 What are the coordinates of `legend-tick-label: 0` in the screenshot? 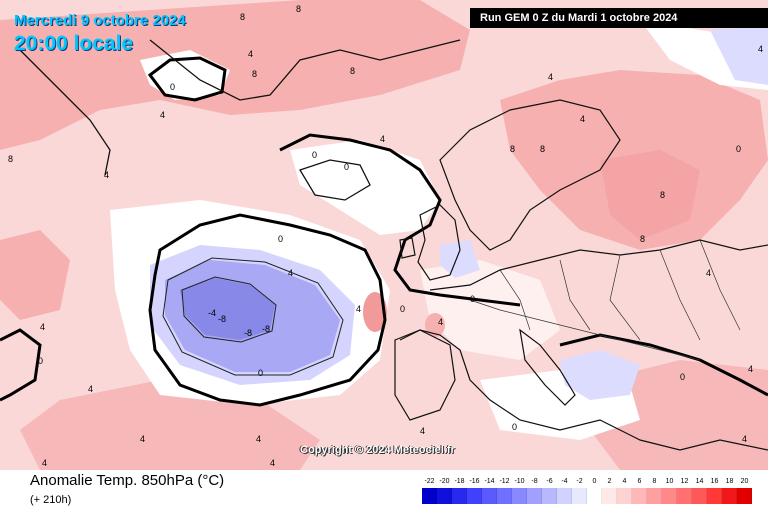 It's located at (594, 481).